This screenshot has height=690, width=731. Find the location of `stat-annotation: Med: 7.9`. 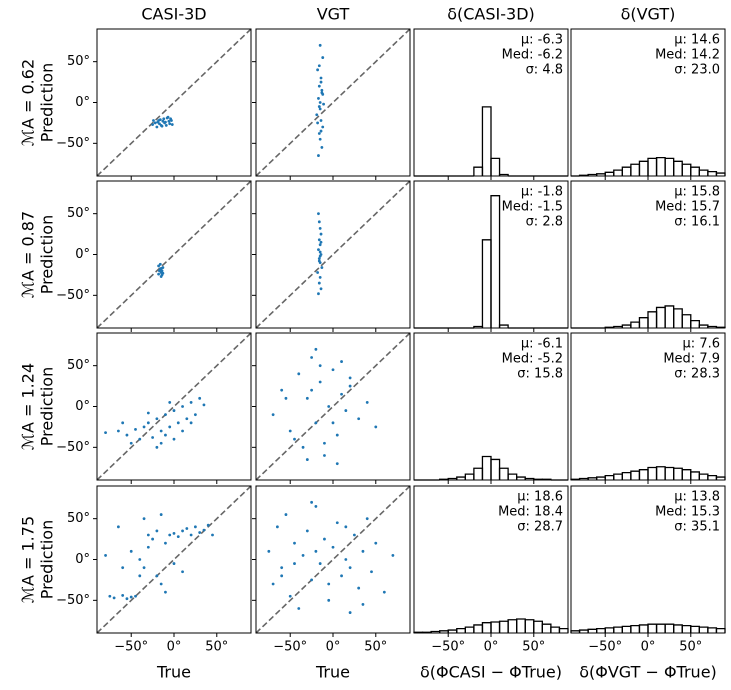

stat-annotation: Med: 7.9 is located at coordinates (691, 359).